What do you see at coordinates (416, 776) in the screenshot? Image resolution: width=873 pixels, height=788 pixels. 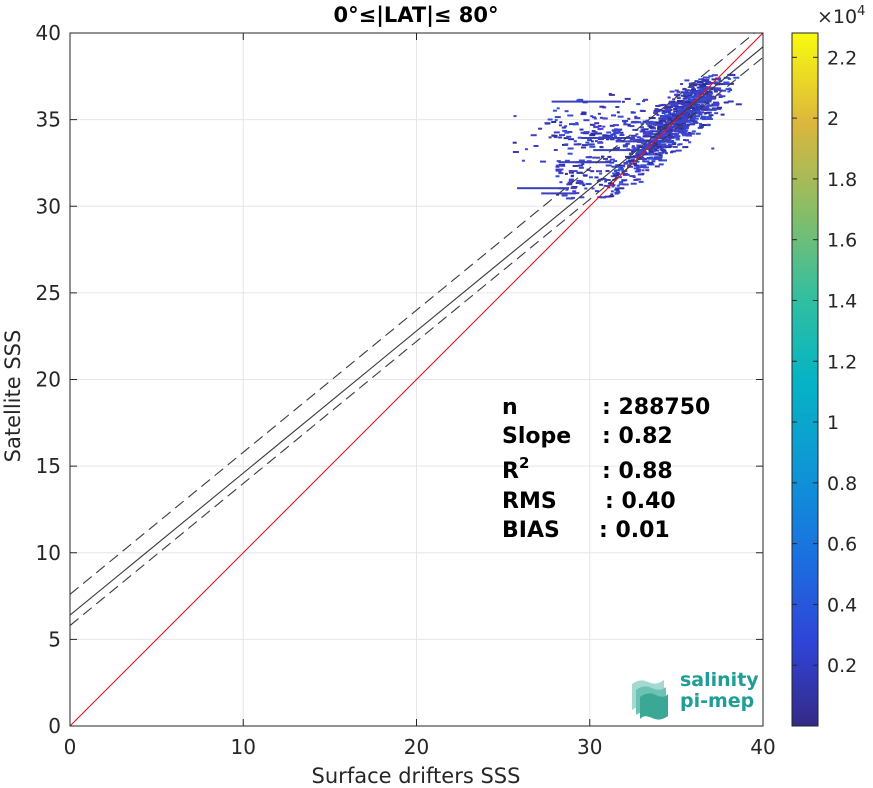 I see `x-axis-label: Surface drifters SSS` at bounding box center [416, 776].